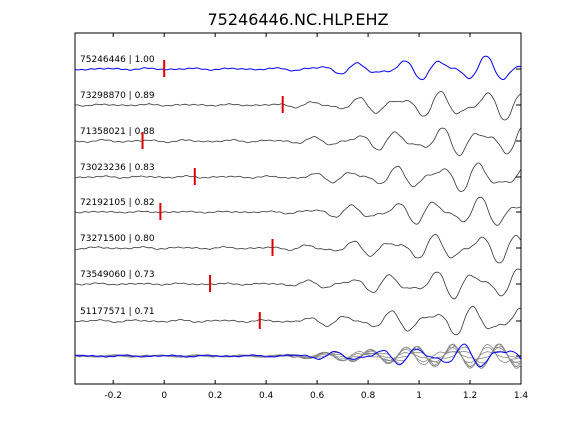  What do you see at coordinates (419, 396) in the screenshot?
I see `x-tick-label-6: 1` at bounding box center [419, 396].